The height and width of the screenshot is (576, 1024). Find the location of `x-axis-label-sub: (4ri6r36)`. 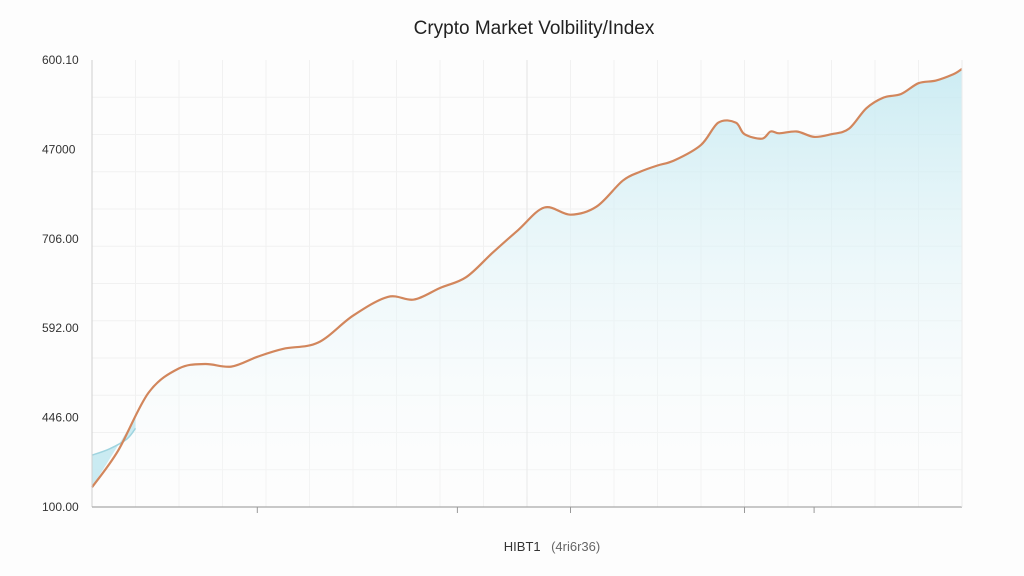

x-axis-label-sub: (4ri6r36) is located at coordinates (575, 546).